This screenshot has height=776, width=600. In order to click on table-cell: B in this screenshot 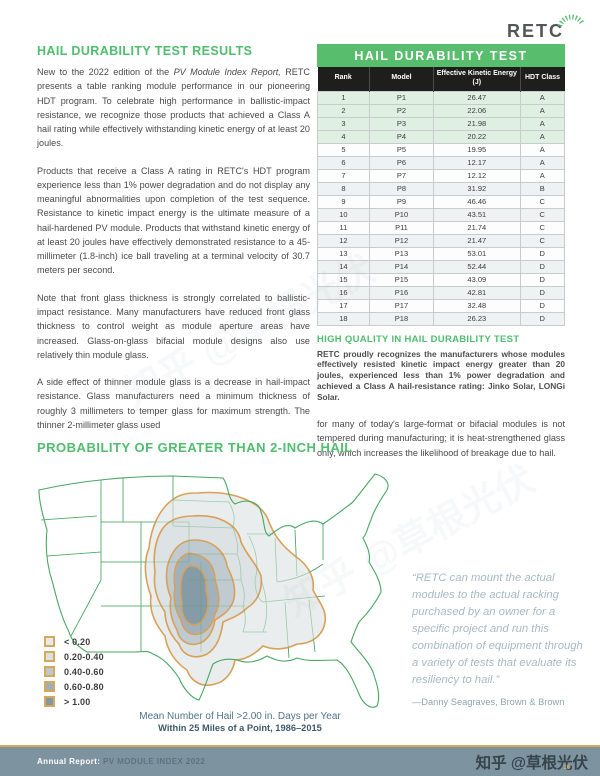, I will do `click(542, 188)`.